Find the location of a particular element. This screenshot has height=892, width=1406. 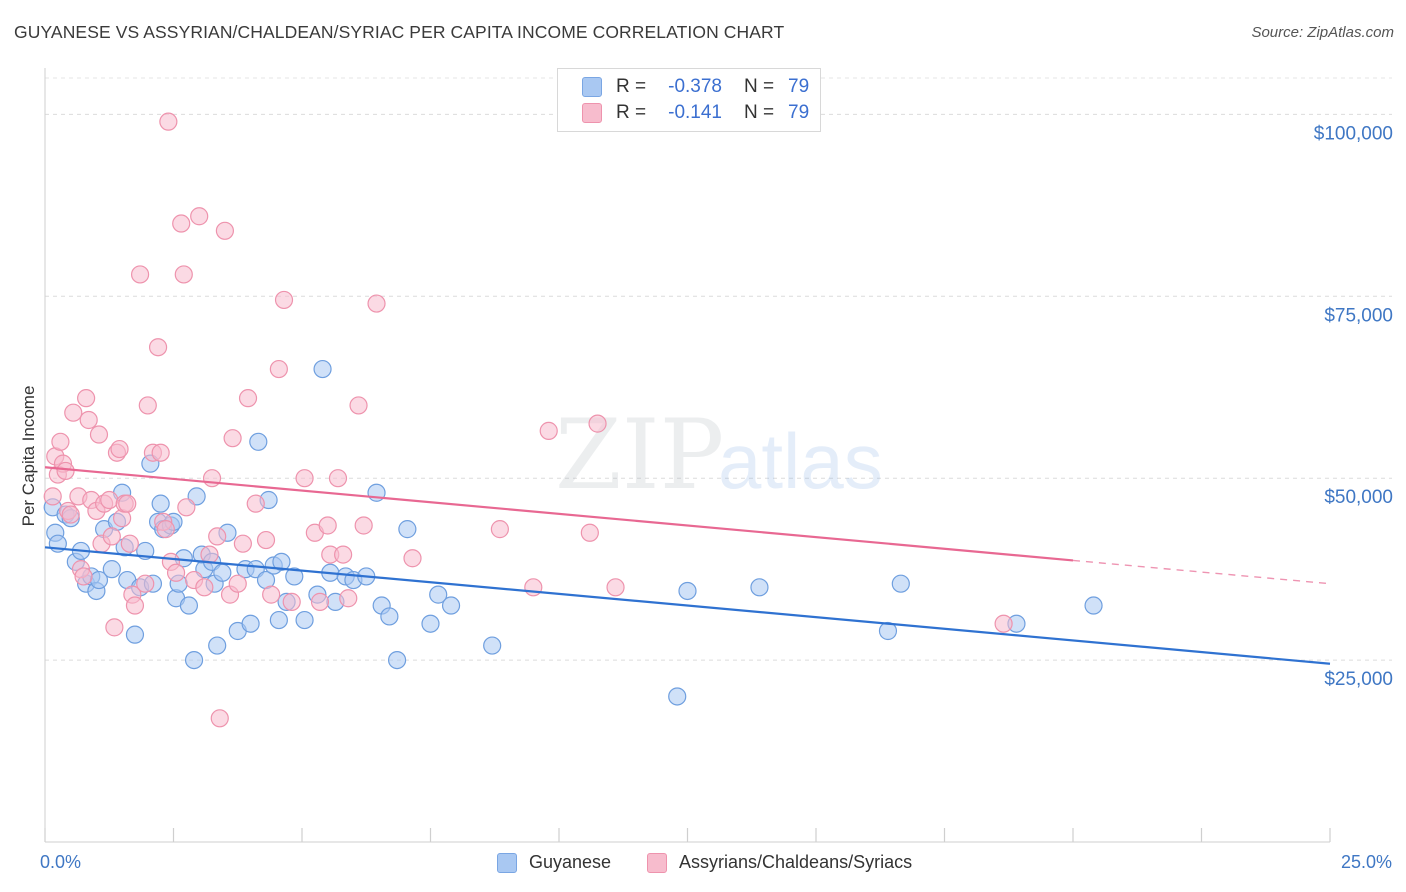

watermark: ZIP atlas is located at coordinates (719, 455).